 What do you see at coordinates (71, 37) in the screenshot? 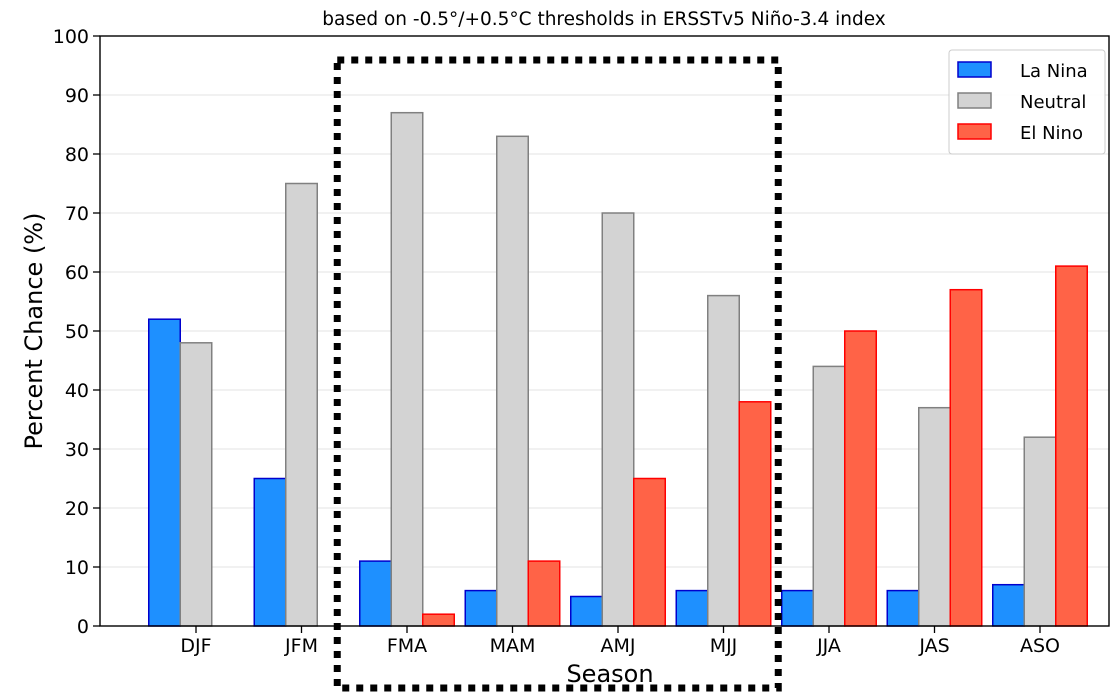
I see `y-tick-label: 100` at bounding box center [71, 37].